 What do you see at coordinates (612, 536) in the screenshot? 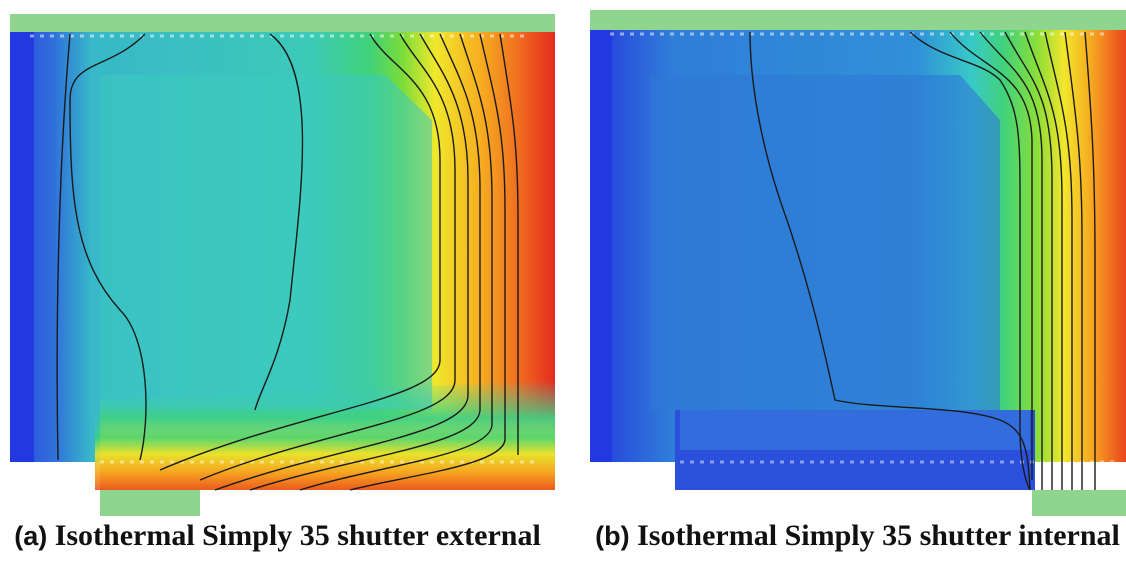
I see `caption-b-tag: (b)` at bounding box center [612, 536].